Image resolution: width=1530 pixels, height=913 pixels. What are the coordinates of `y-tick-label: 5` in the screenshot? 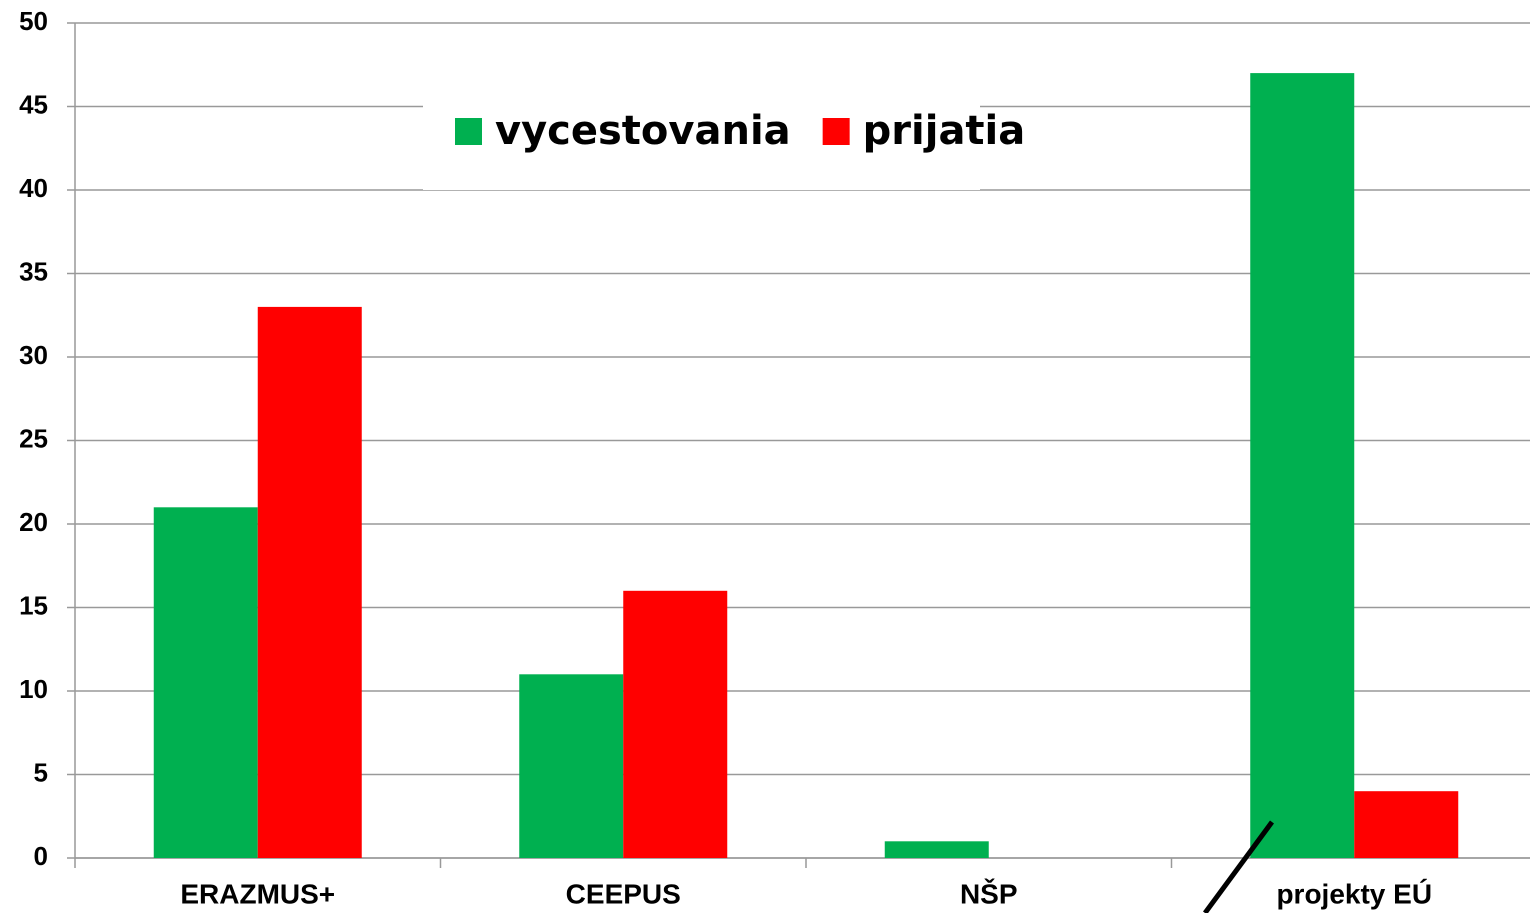 It's located at (41, 772).